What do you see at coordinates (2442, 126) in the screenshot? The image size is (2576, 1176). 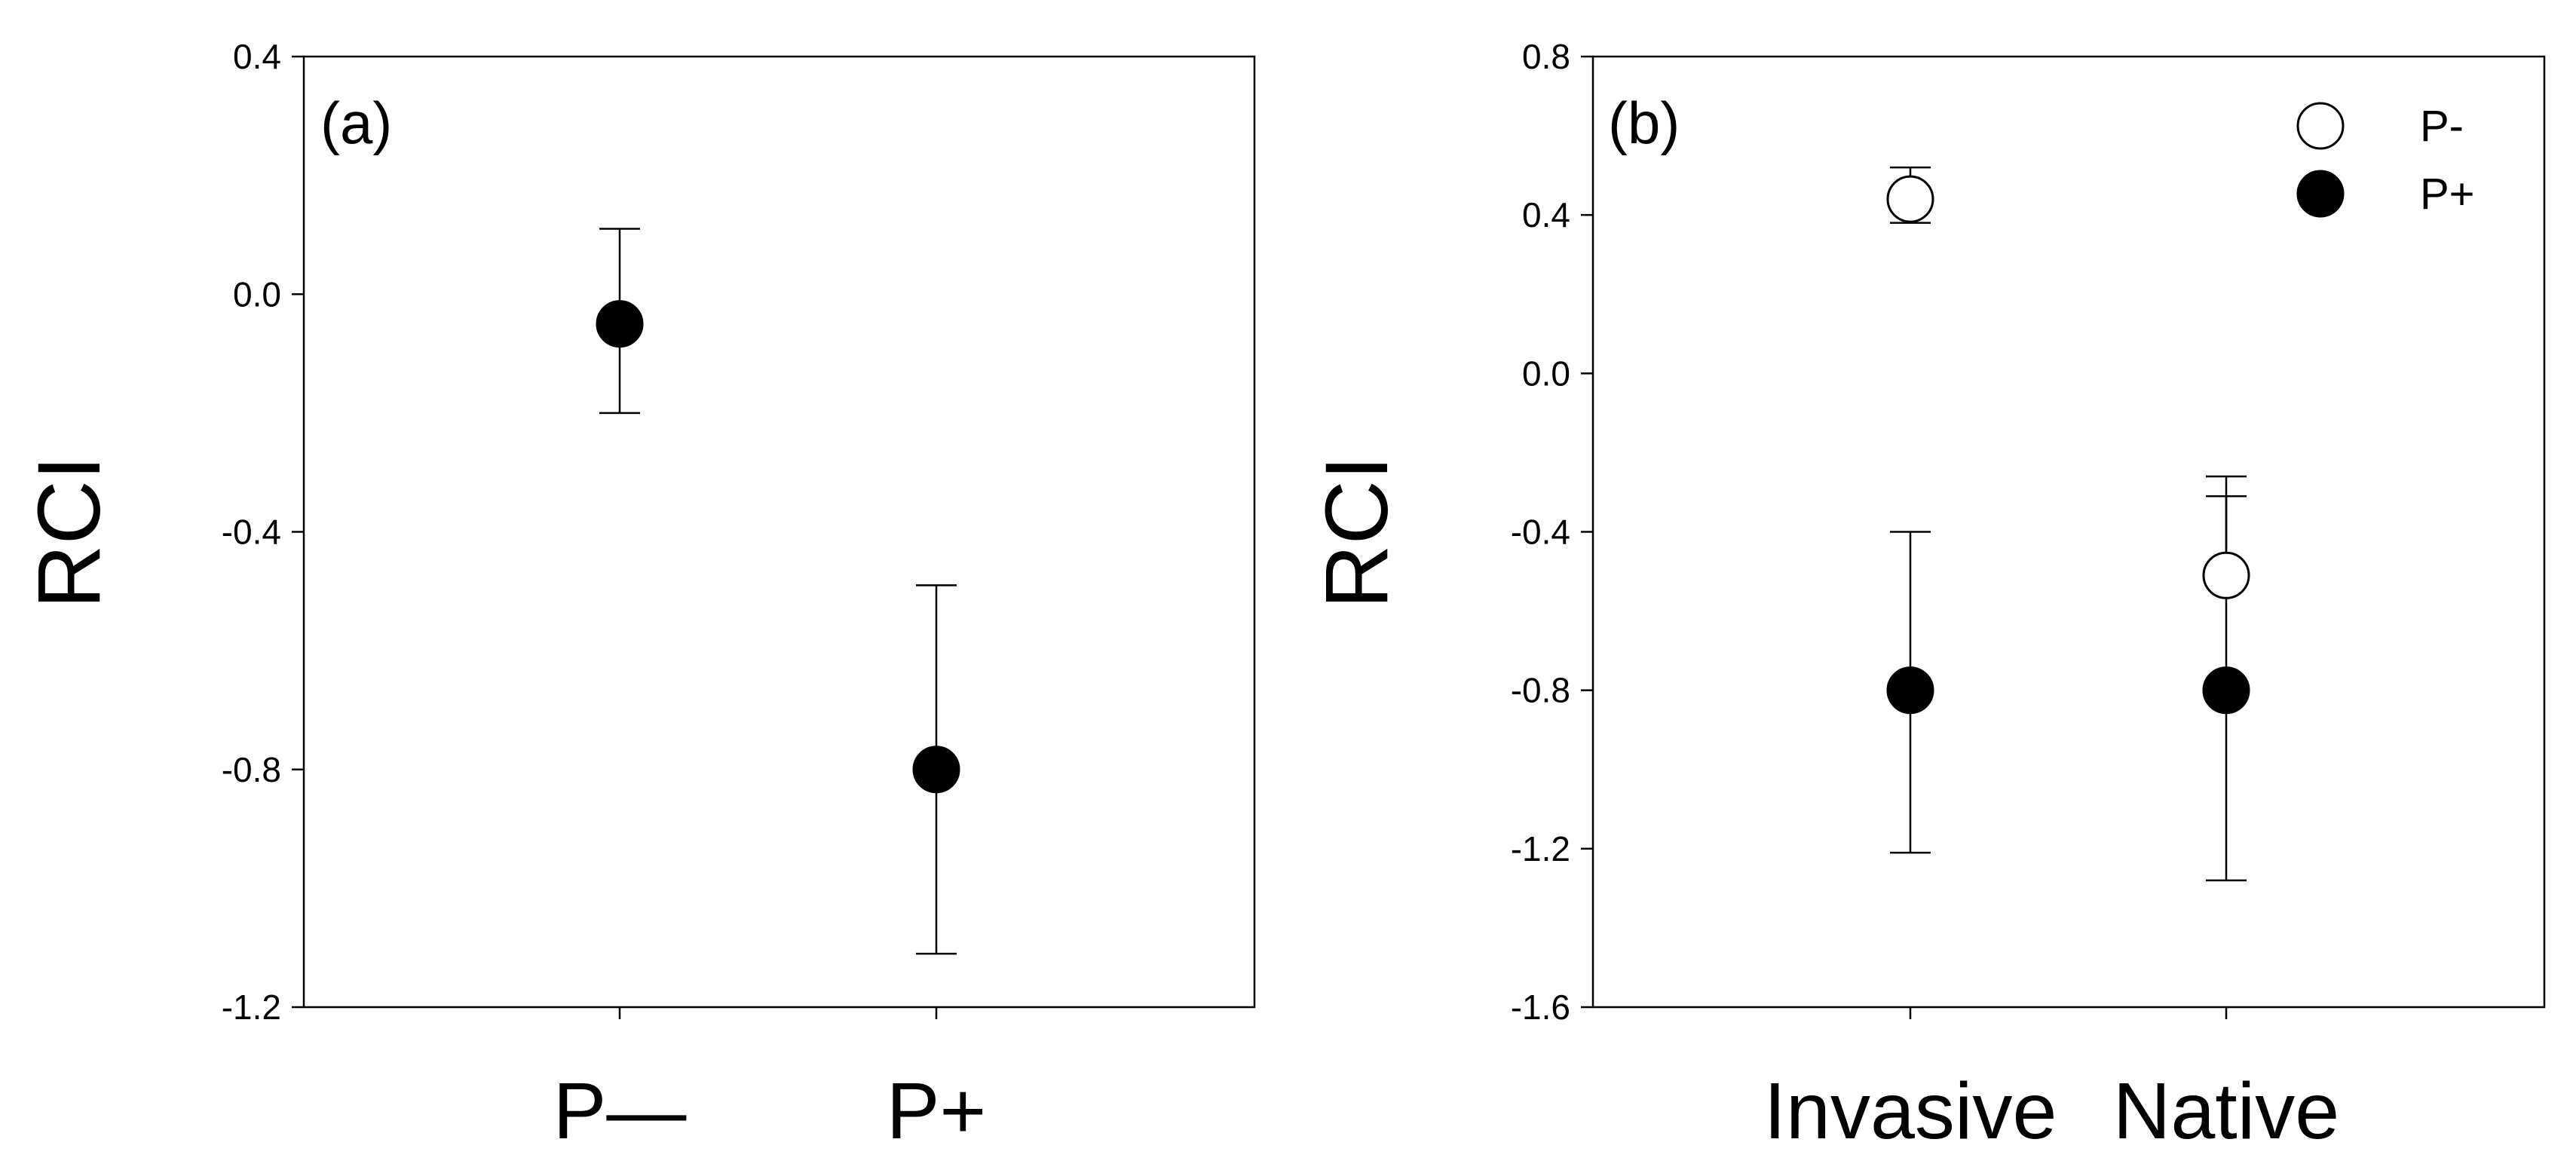 I see `legend-label: P-` at bounding box center [2442, 126].